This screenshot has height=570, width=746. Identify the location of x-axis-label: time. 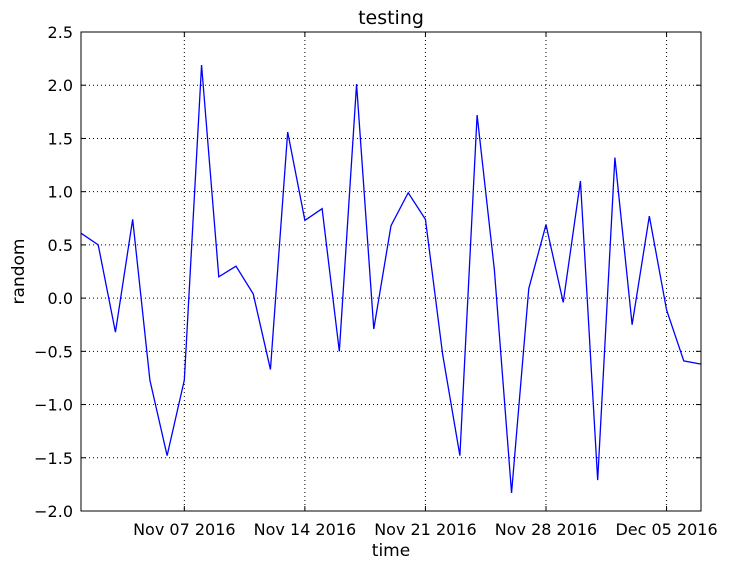
(391, 551).